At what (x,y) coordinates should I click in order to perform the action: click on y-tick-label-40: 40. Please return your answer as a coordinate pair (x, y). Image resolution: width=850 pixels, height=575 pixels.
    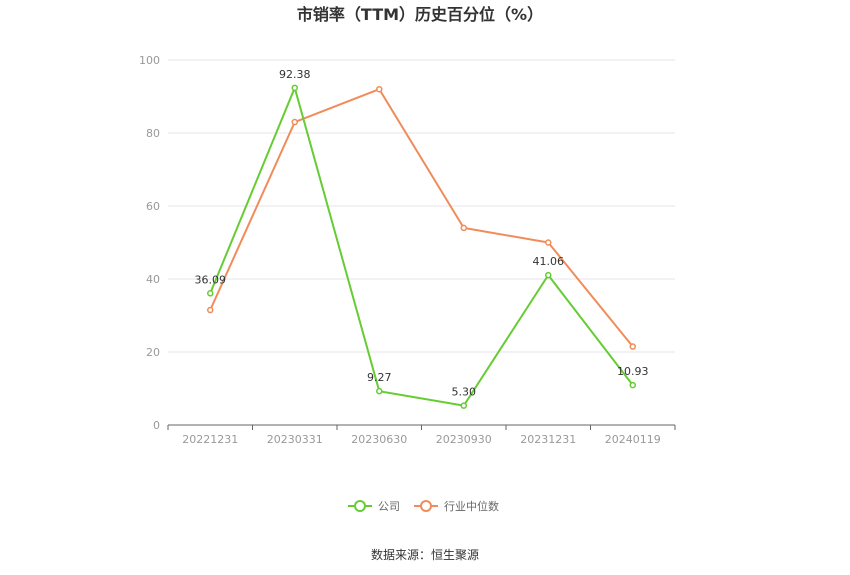
    Looking at the image, I should click on (153, 279).